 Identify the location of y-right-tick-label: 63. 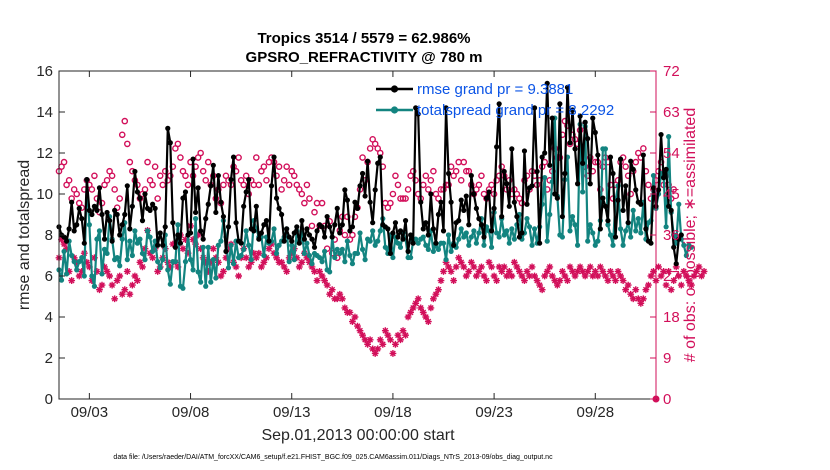
(671, 112).